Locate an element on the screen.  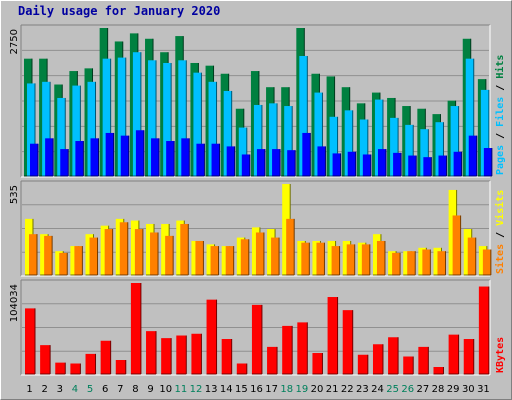
day-label-3: 3 is located at coordinates (60, 389).